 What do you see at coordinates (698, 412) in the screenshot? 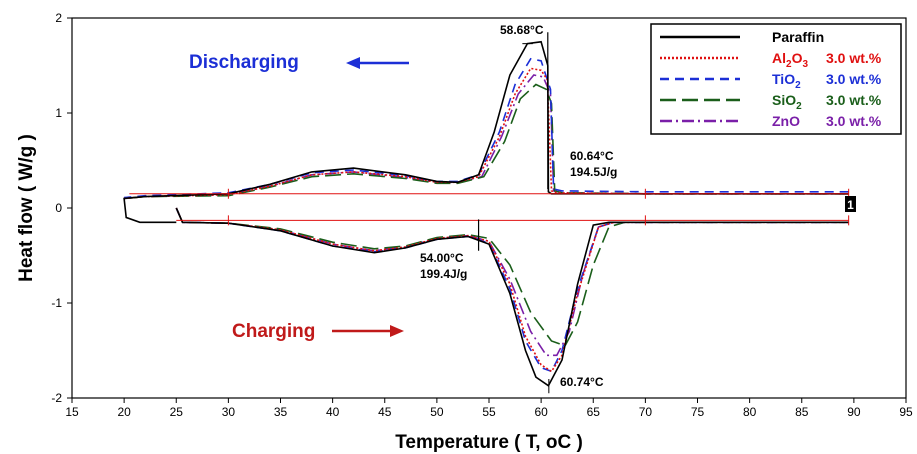
I see `x-tick-label: 75` at bounding box center [698, 412].